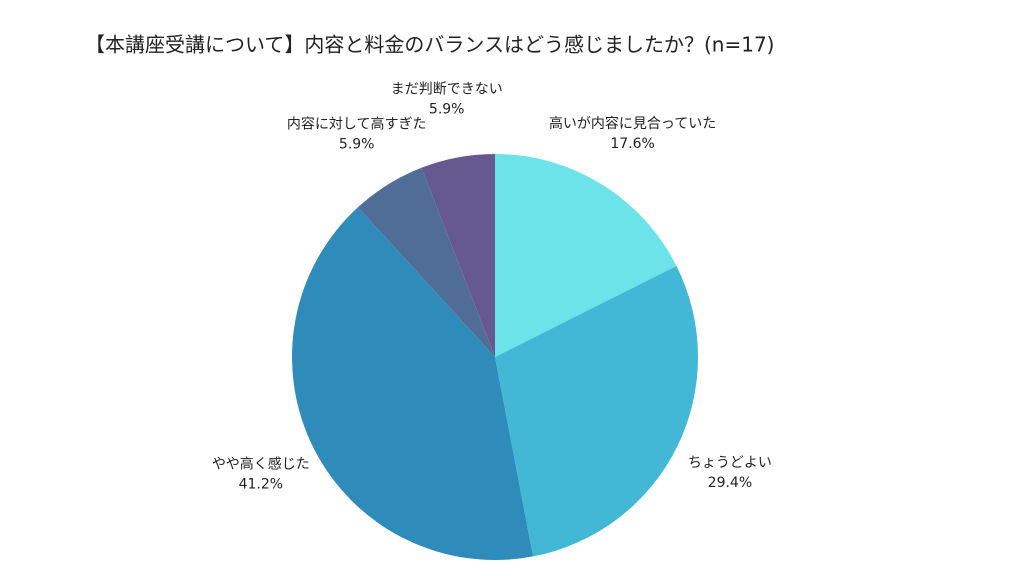  Describe the element at coordinates (261, 484) in the screenshot. I see `slice-value-label: 41.2%` at that location.